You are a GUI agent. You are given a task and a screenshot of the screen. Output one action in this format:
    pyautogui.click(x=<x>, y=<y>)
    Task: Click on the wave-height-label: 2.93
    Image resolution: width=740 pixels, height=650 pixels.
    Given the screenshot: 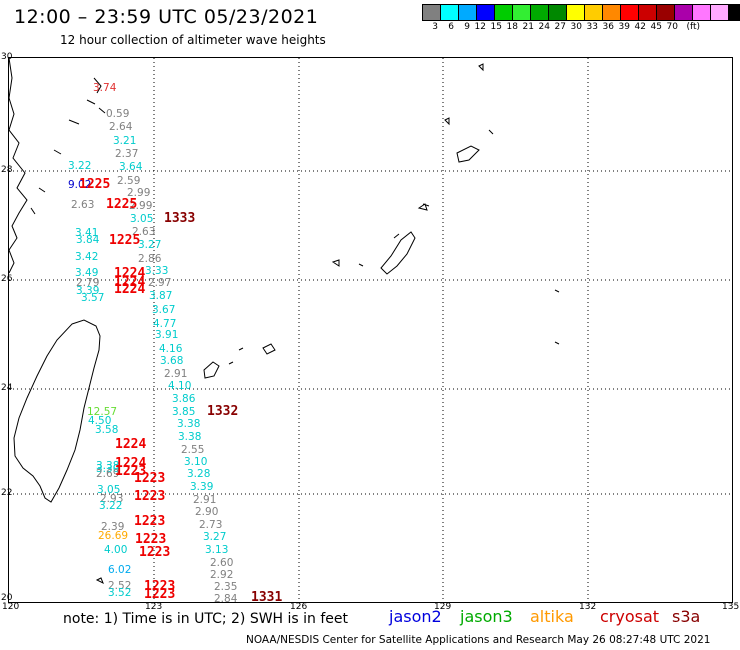 What is the action you would take?
    pyautogui.click(x=112, y=499)
    